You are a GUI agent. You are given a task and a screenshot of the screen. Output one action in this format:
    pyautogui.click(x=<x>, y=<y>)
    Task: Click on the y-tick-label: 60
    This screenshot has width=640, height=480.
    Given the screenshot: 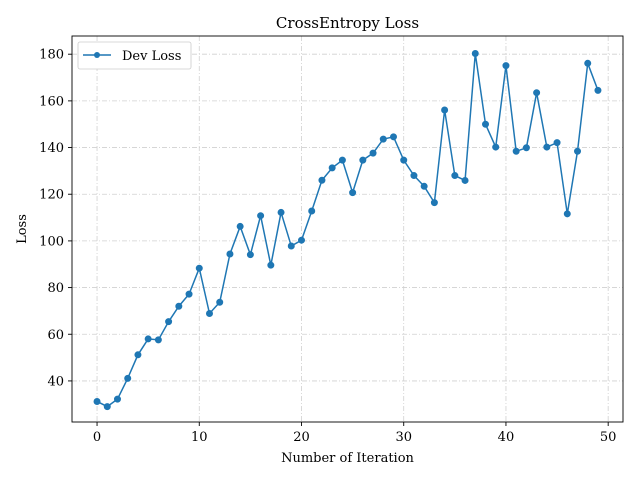 What is the action you would take?
    pyautogui.click(x=55, y=335)
    